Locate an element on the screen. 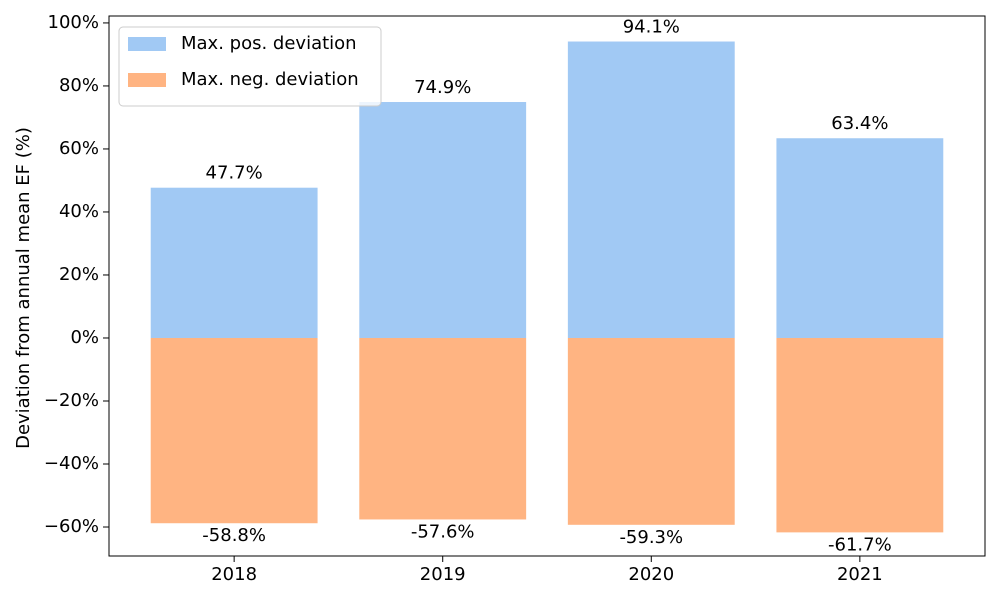 The image size is (1000, 600). value-label: -59.3% is located at coordinates (651, 537).